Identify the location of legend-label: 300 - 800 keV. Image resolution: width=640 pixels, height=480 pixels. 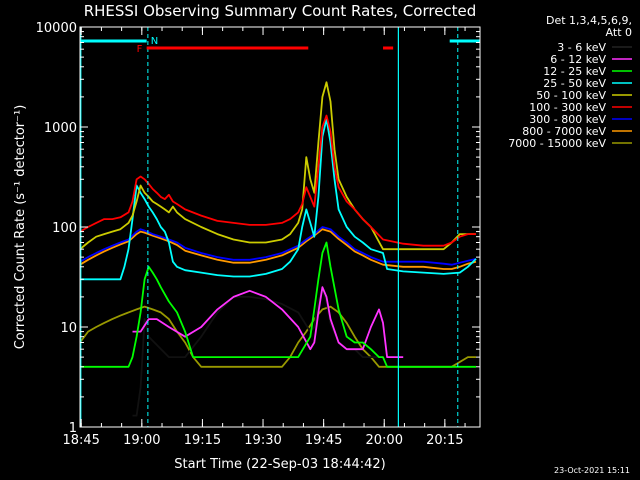
(567, 119).